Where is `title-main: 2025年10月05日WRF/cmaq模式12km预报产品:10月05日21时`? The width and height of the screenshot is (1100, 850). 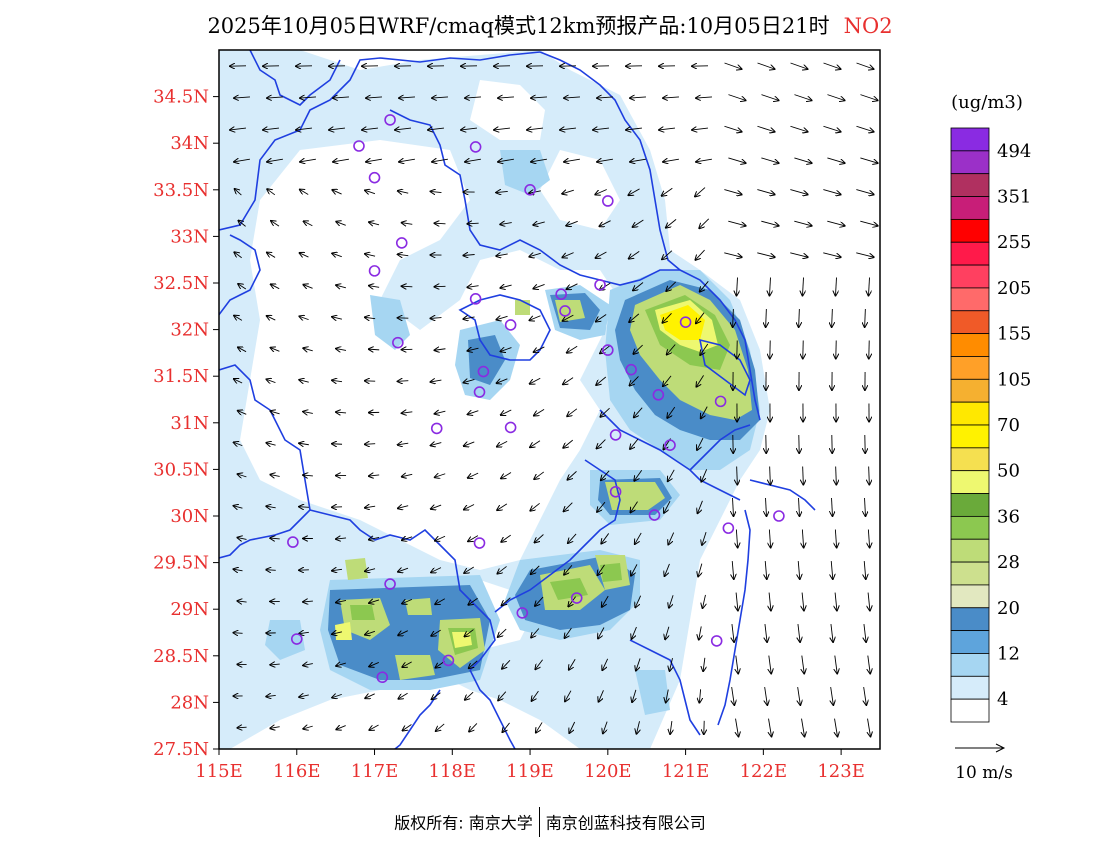 title-main: 2025年10月05日WRF/cmaq模式12km预报产品:10月05日21时 is located at coordinates (518, 26).